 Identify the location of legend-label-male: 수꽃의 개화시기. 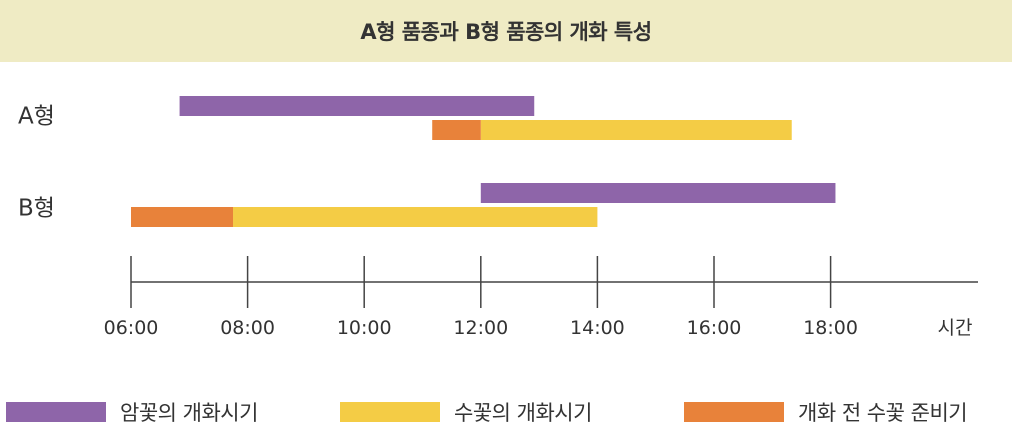
(523, 413).